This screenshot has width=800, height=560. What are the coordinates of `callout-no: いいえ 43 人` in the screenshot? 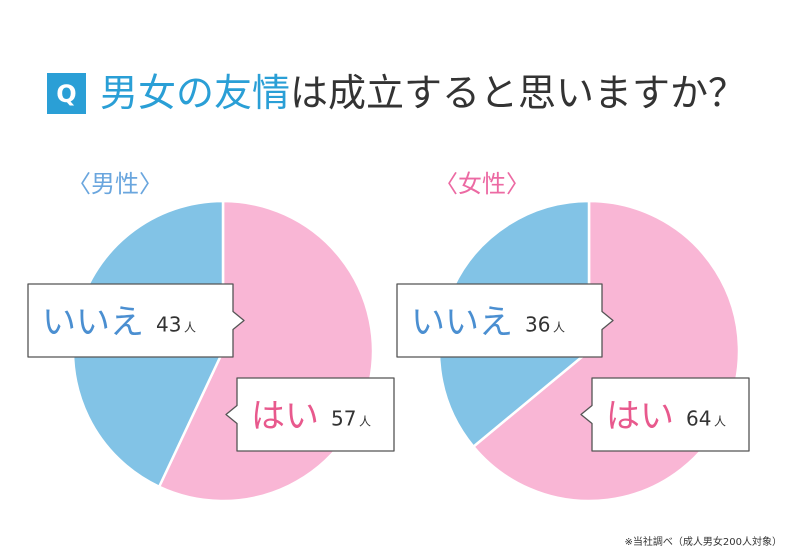 It's located at (136, 320).